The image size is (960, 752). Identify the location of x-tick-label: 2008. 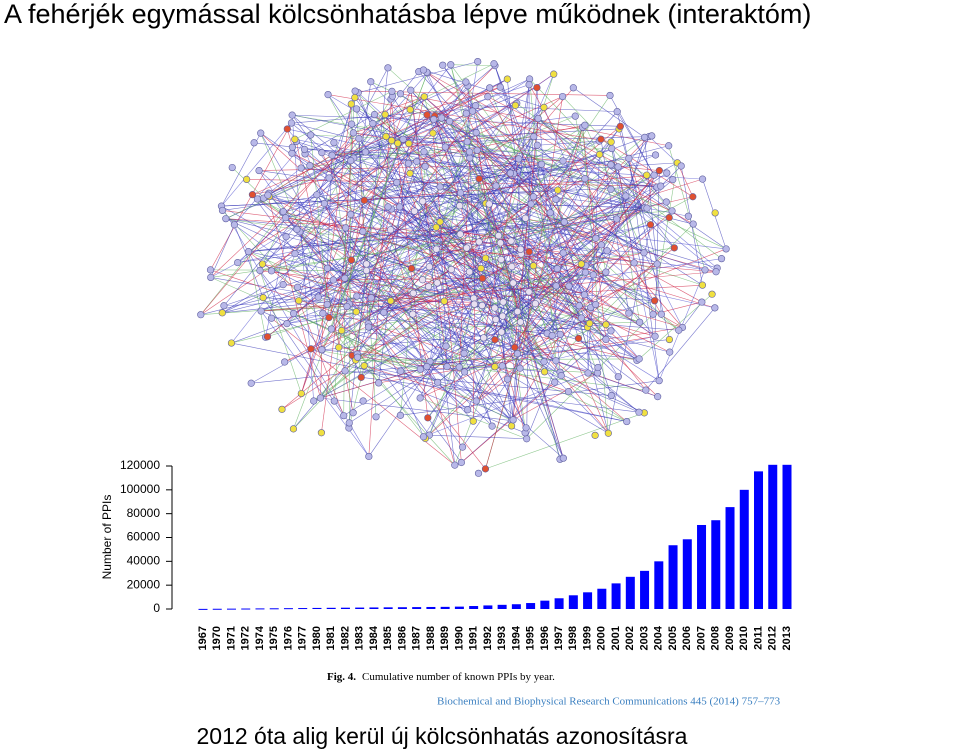
(716, 638).